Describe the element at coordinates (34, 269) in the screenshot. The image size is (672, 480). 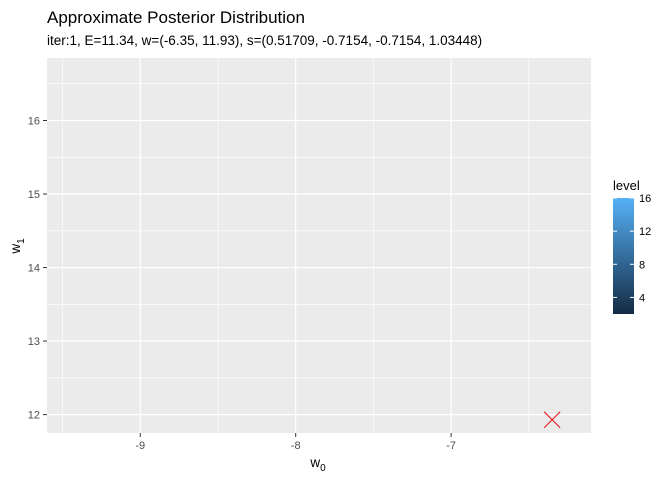
I see `y-tick-label: 14` at that location.